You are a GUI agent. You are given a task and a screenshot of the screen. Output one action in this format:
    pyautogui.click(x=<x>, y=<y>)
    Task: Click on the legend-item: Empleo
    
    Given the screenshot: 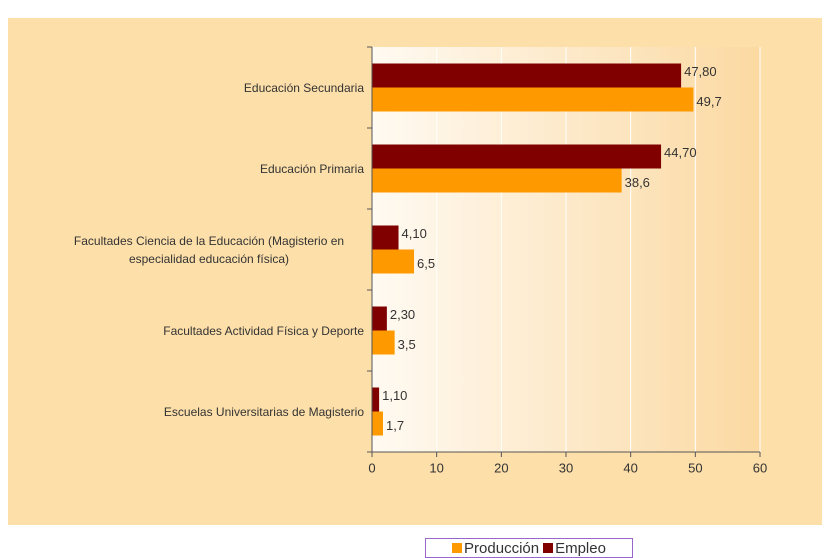 What is the action you would take?
    pyautogui.click(x=574, y=548)
    